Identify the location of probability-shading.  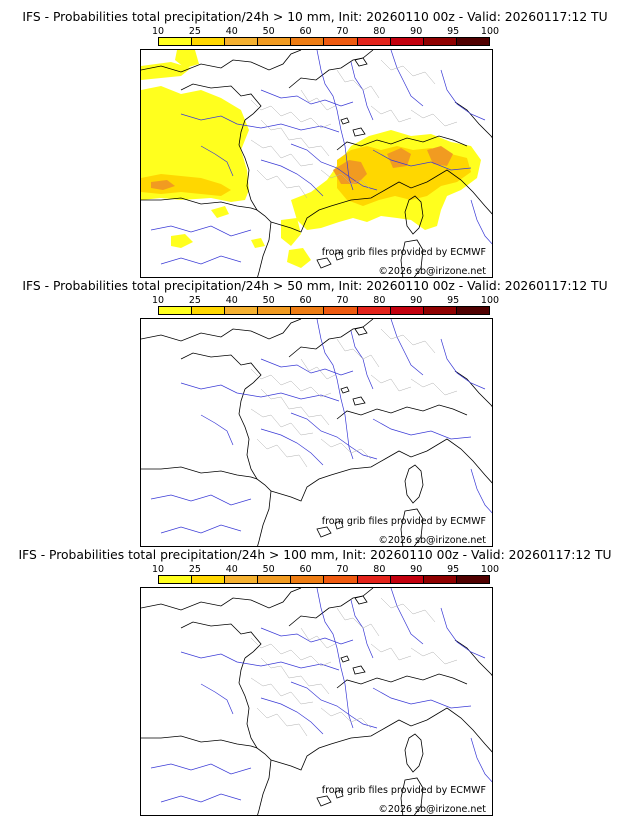
(311, 159).